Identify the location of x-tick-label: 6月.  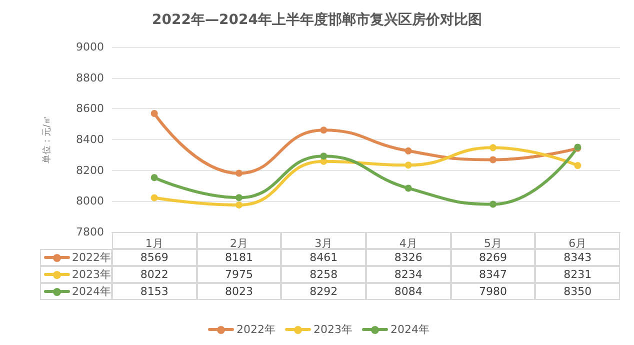
(577, 243).